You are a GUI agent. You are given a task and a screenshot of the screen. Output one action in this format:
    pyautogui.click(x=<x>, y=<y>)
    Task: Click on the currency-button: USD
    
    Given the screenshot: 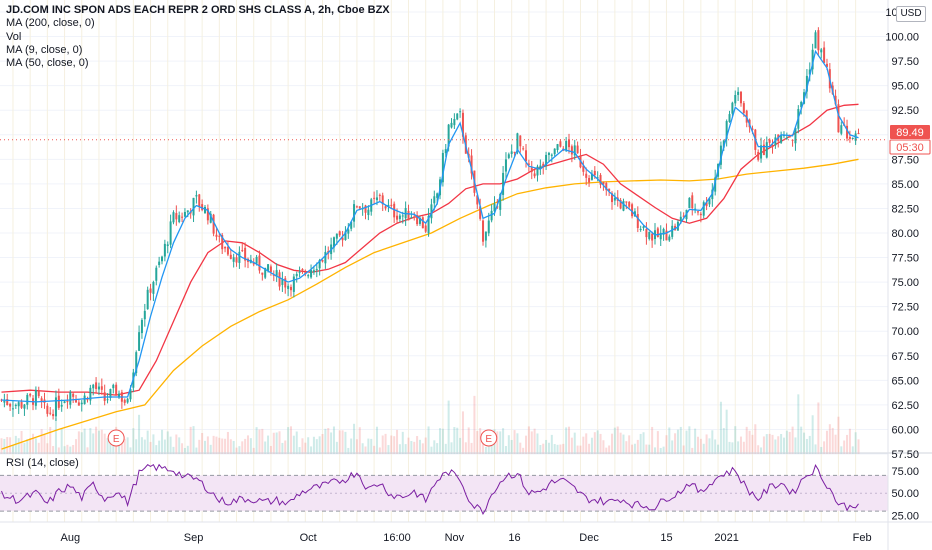 What is the action you would take?
    pyautogui.click(x=911, y=14)
    